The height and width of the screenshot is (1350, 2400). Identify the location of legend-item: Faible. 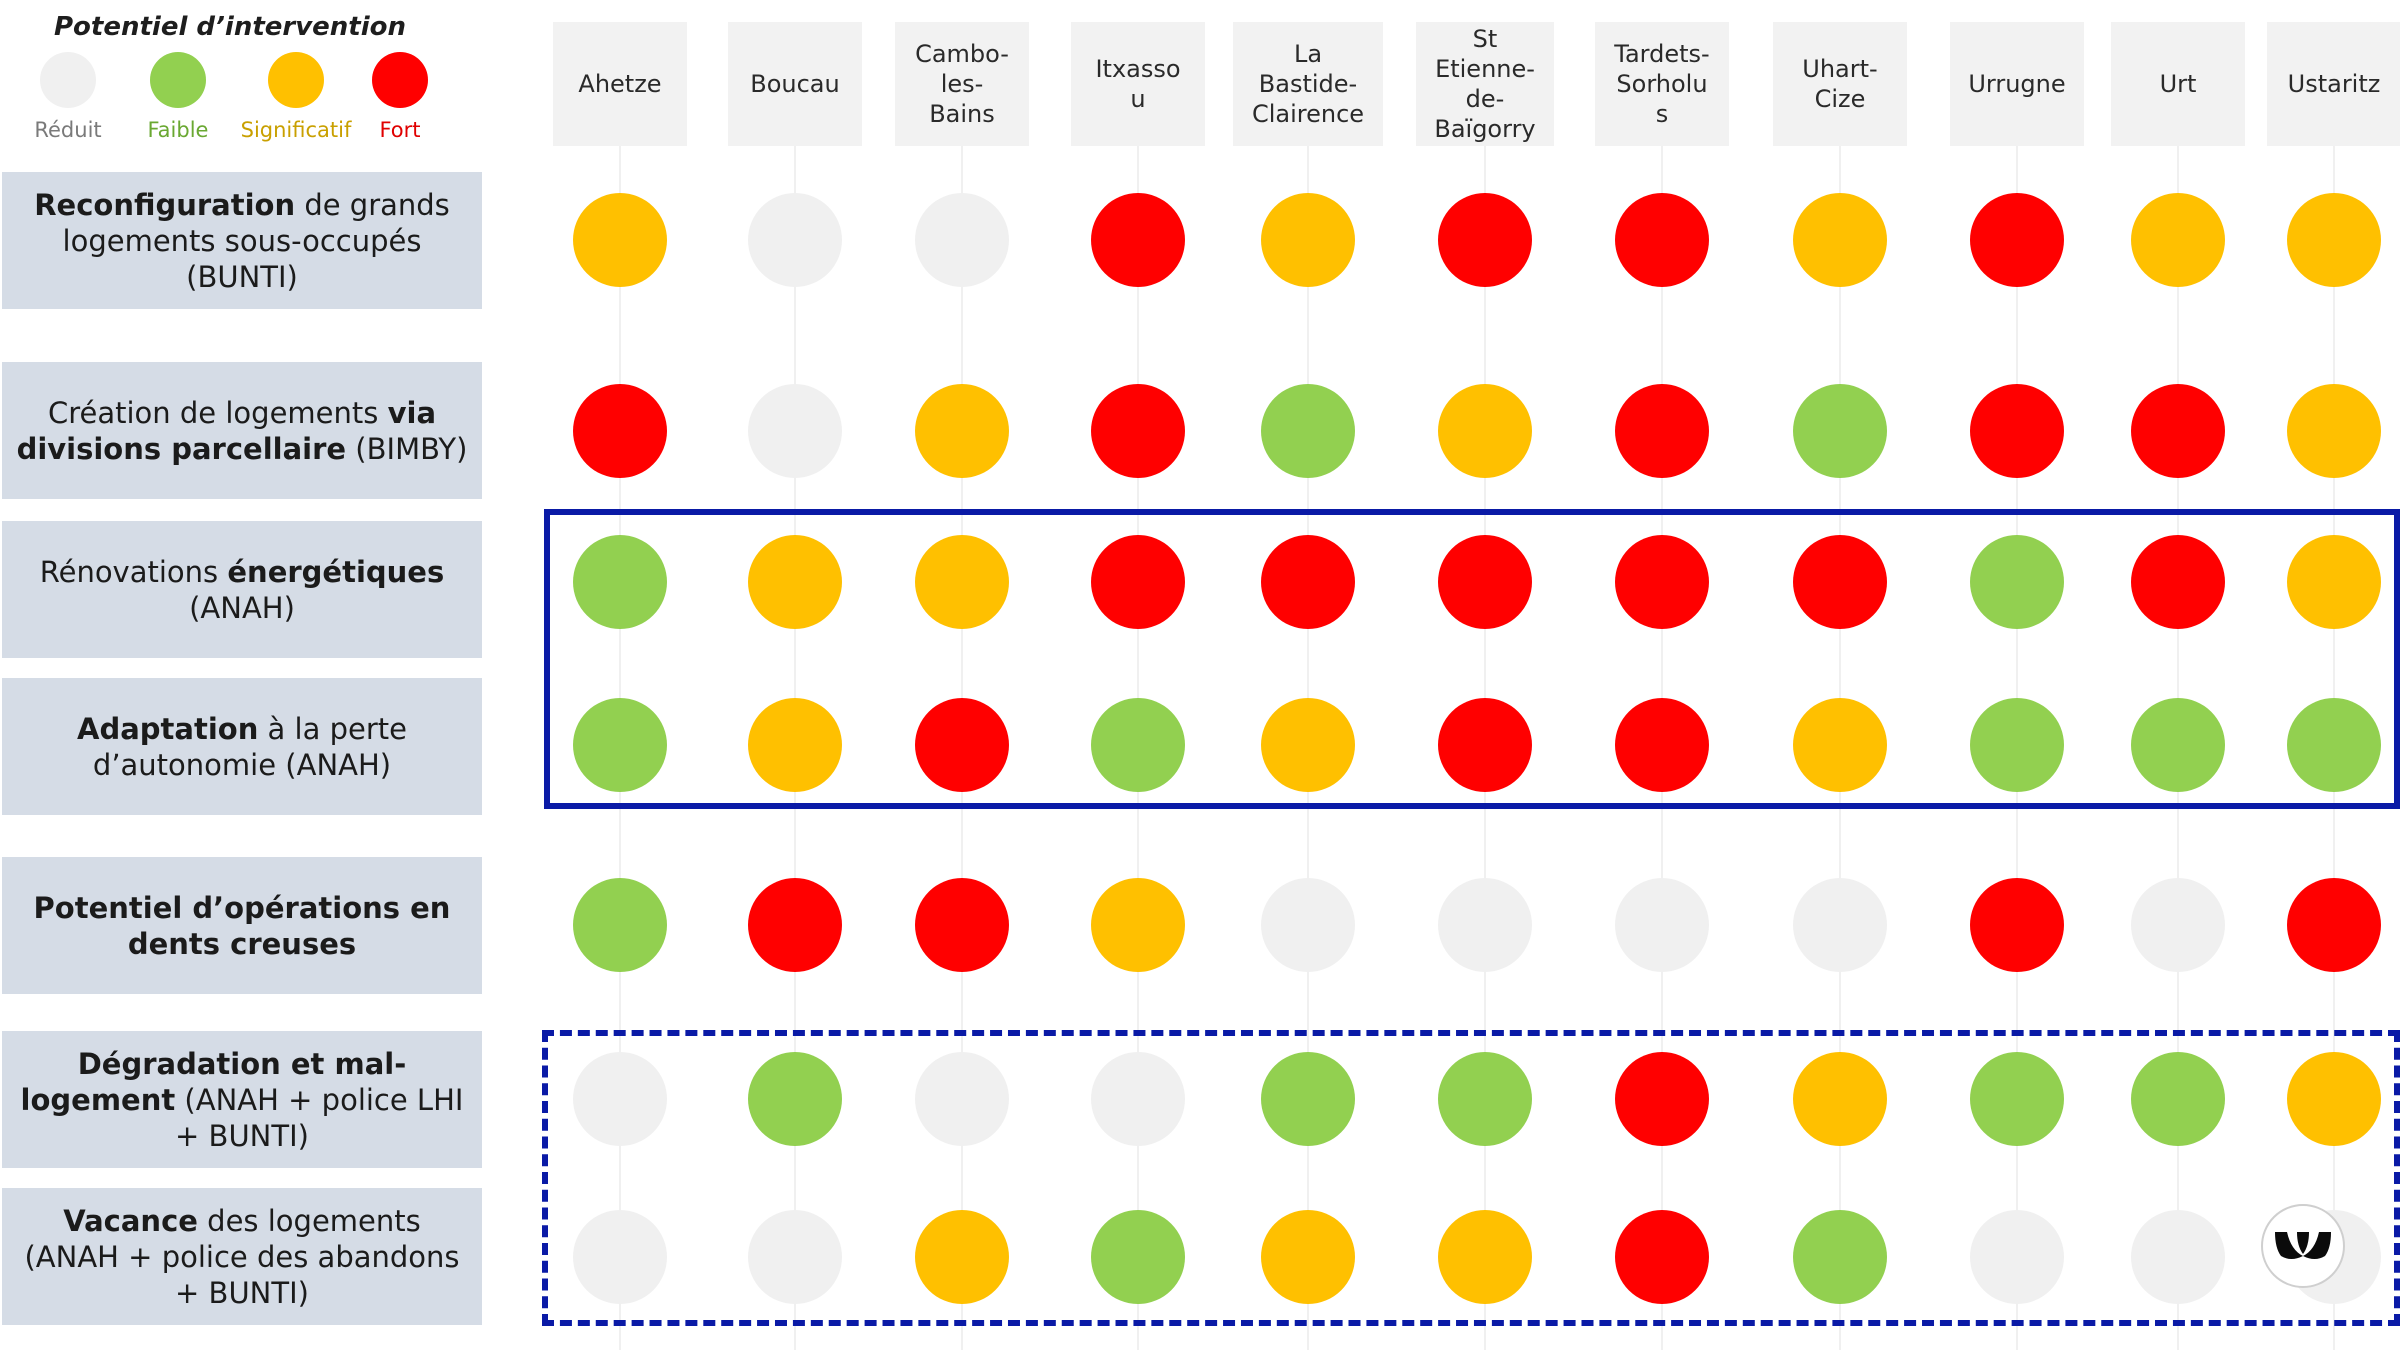
(178, 97).